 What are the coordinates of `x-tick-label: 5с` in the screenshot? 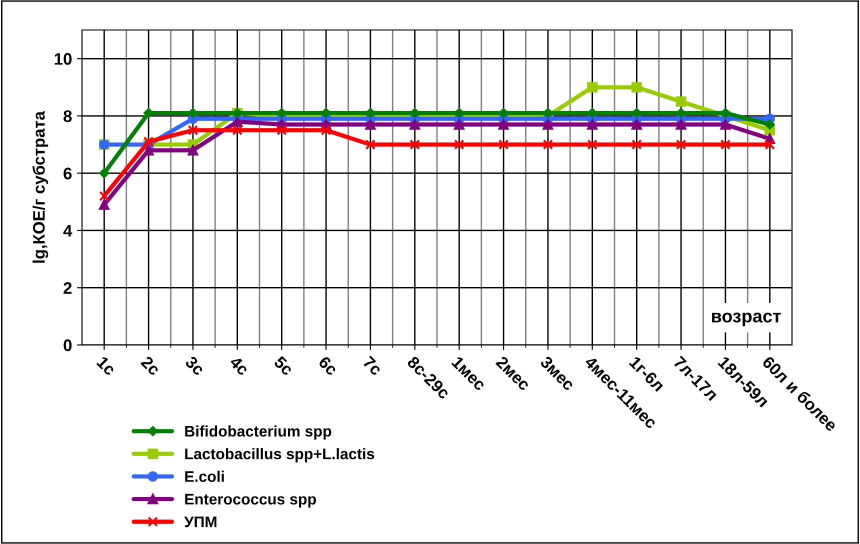 It's located at (283, 366).